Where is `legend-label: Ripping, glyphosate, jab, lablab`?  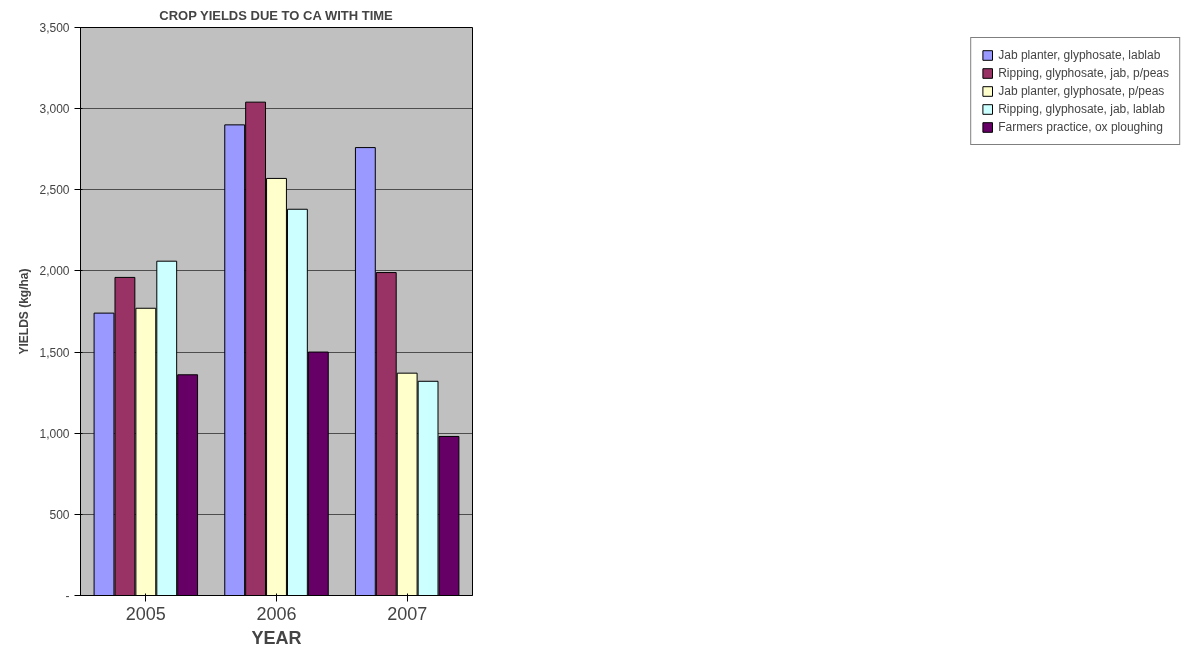 legend-label: Ripping, glyphosate, jab, lablab is located at coordinates (1081, 109).